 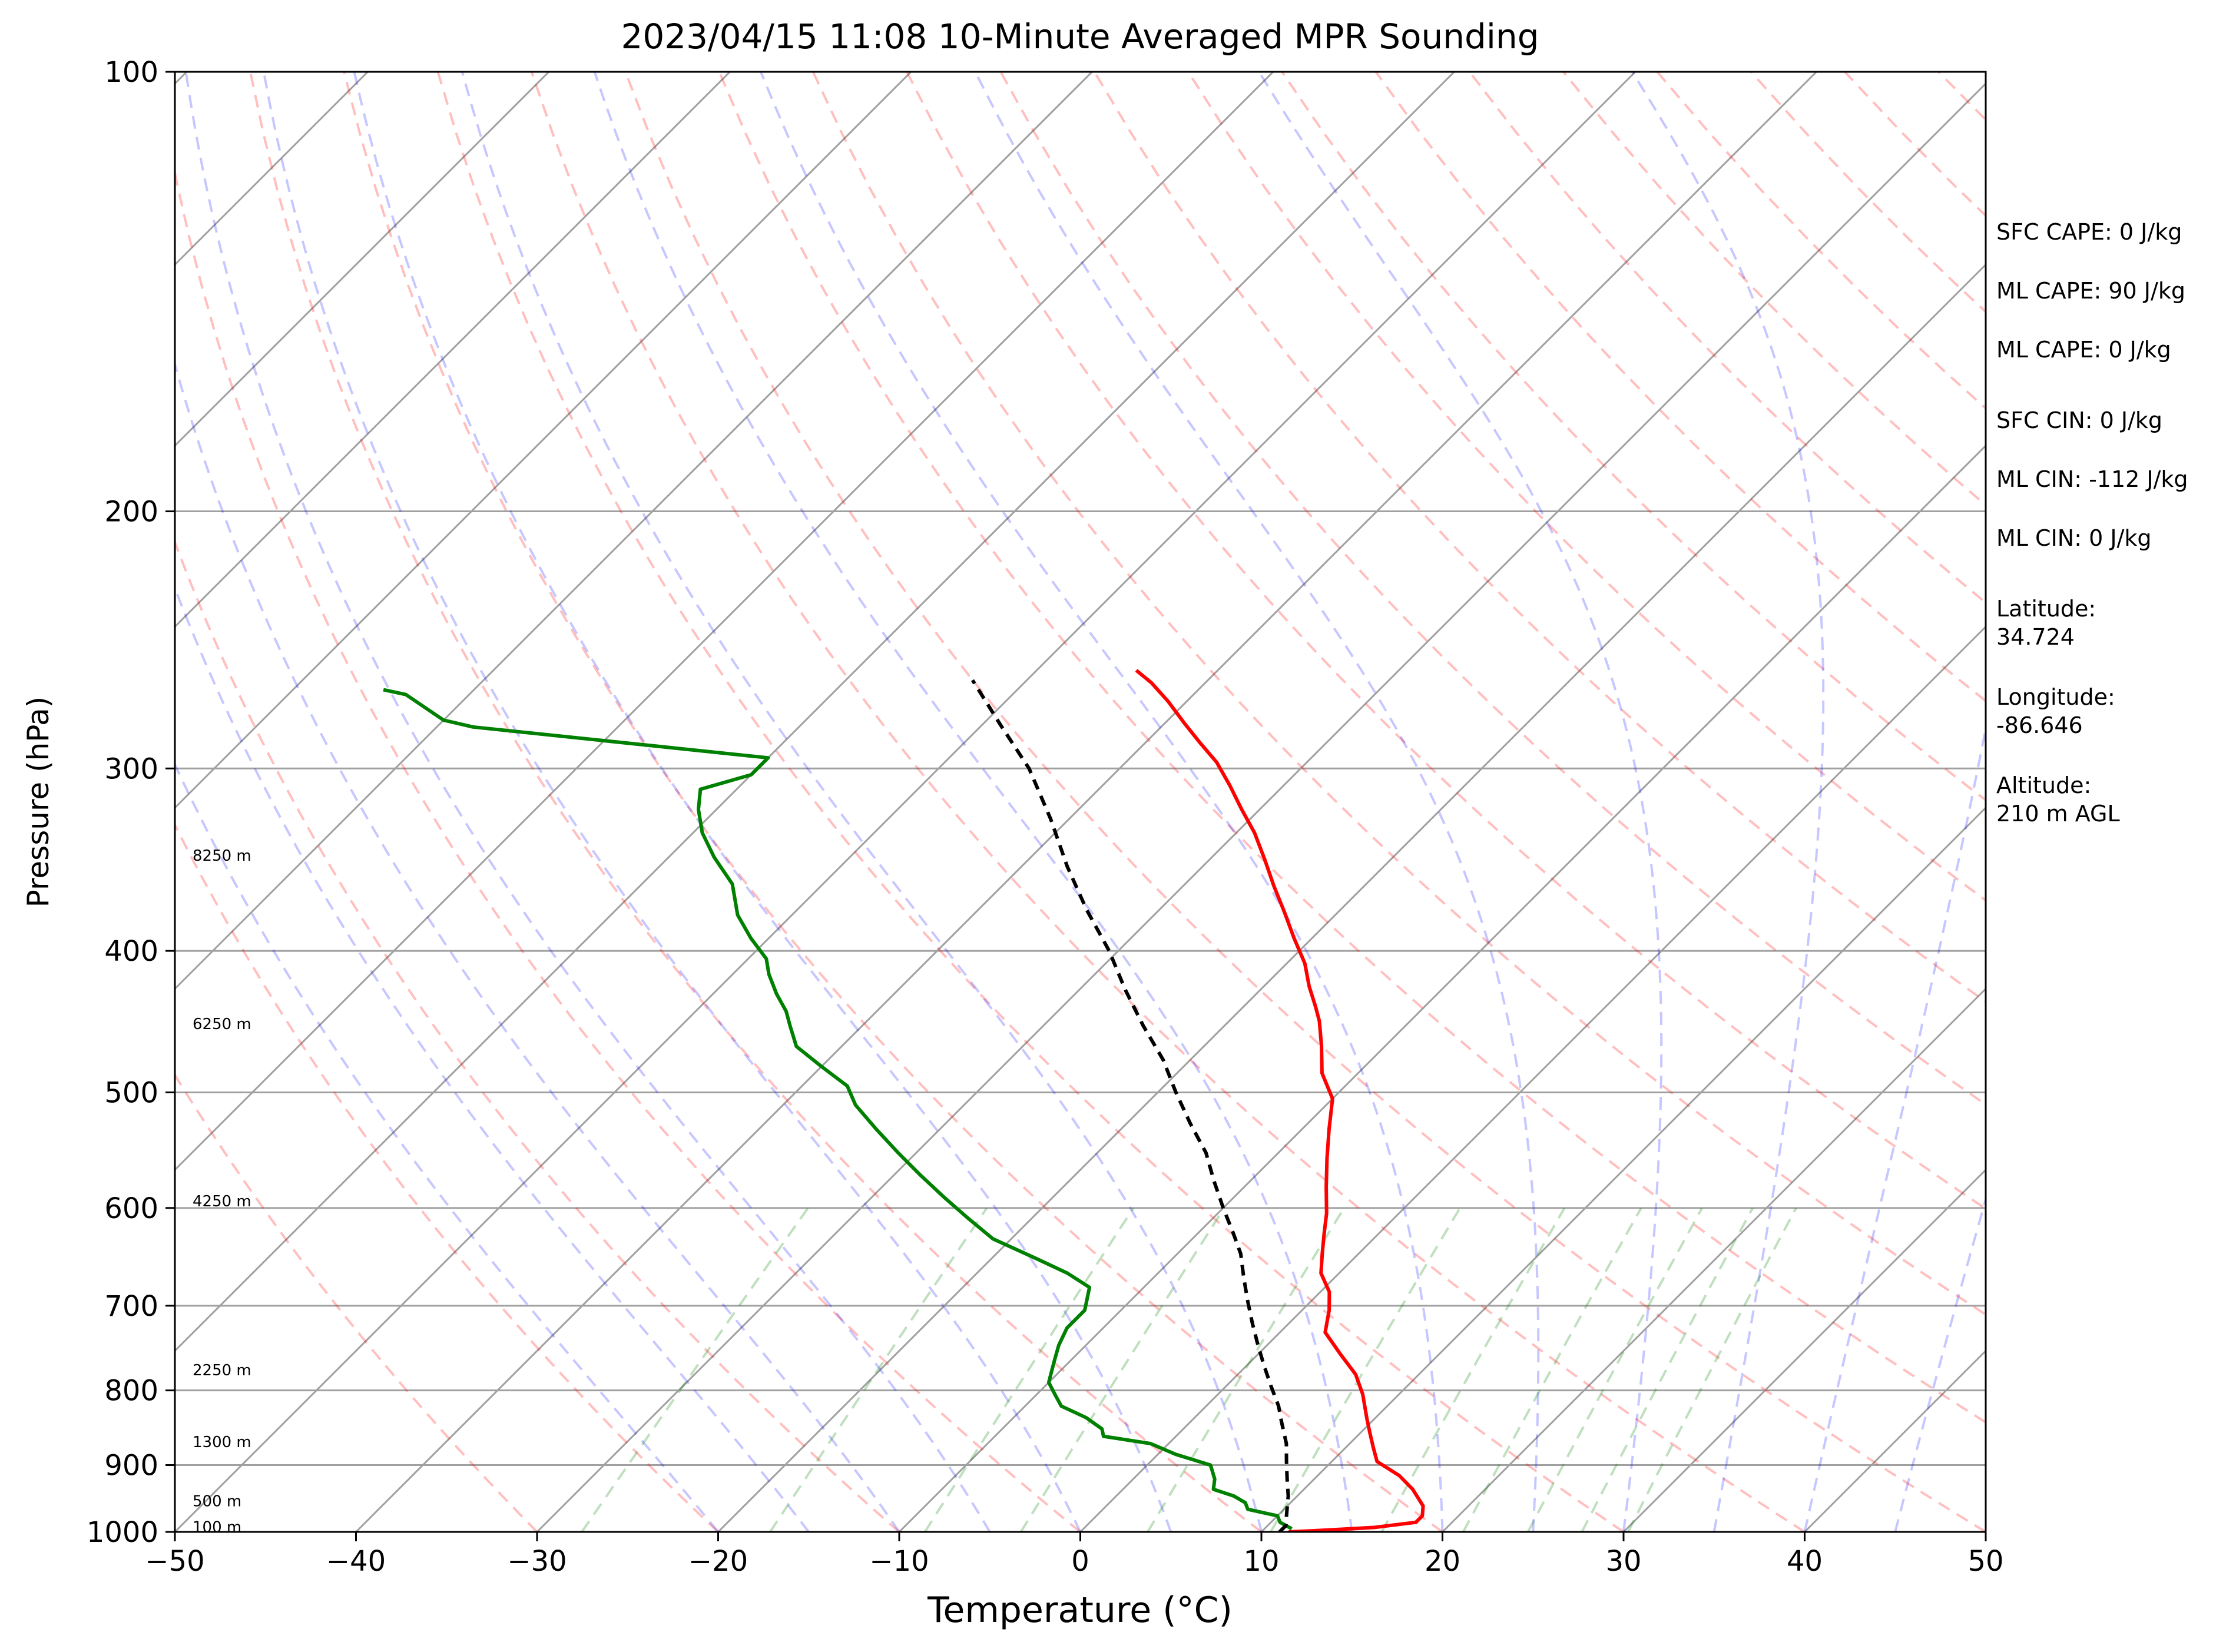 I want to click on y-axis: 100 200 300 400 500 600 700 800 900 1000, so click(x=131, y=802).